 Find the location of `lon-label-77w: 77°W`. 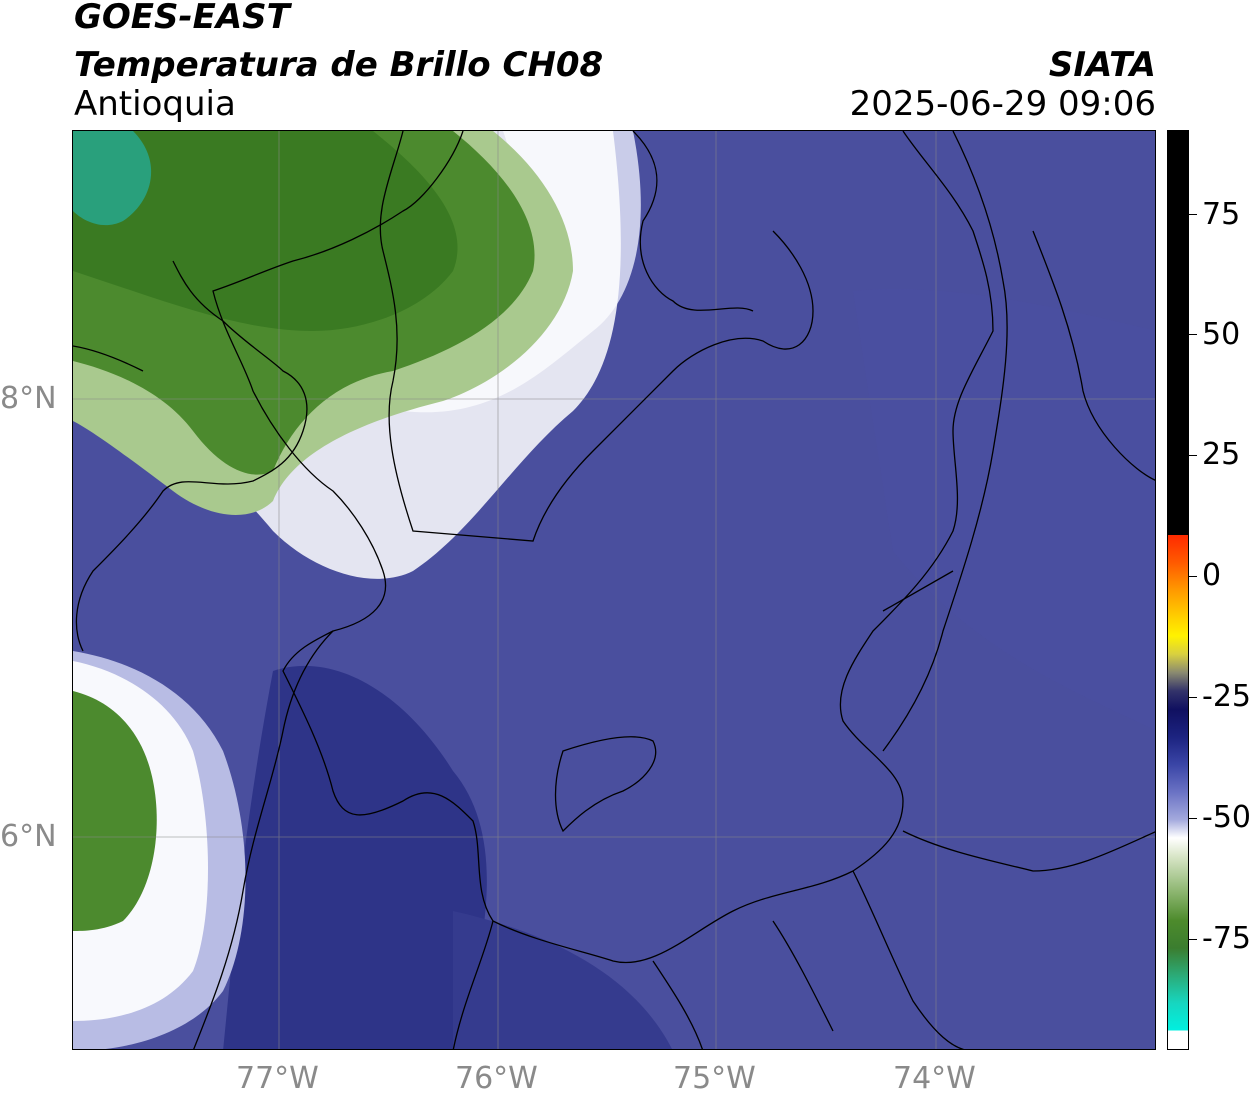

lon-label-77w: 77°W is located at coordinates (277, 1078).